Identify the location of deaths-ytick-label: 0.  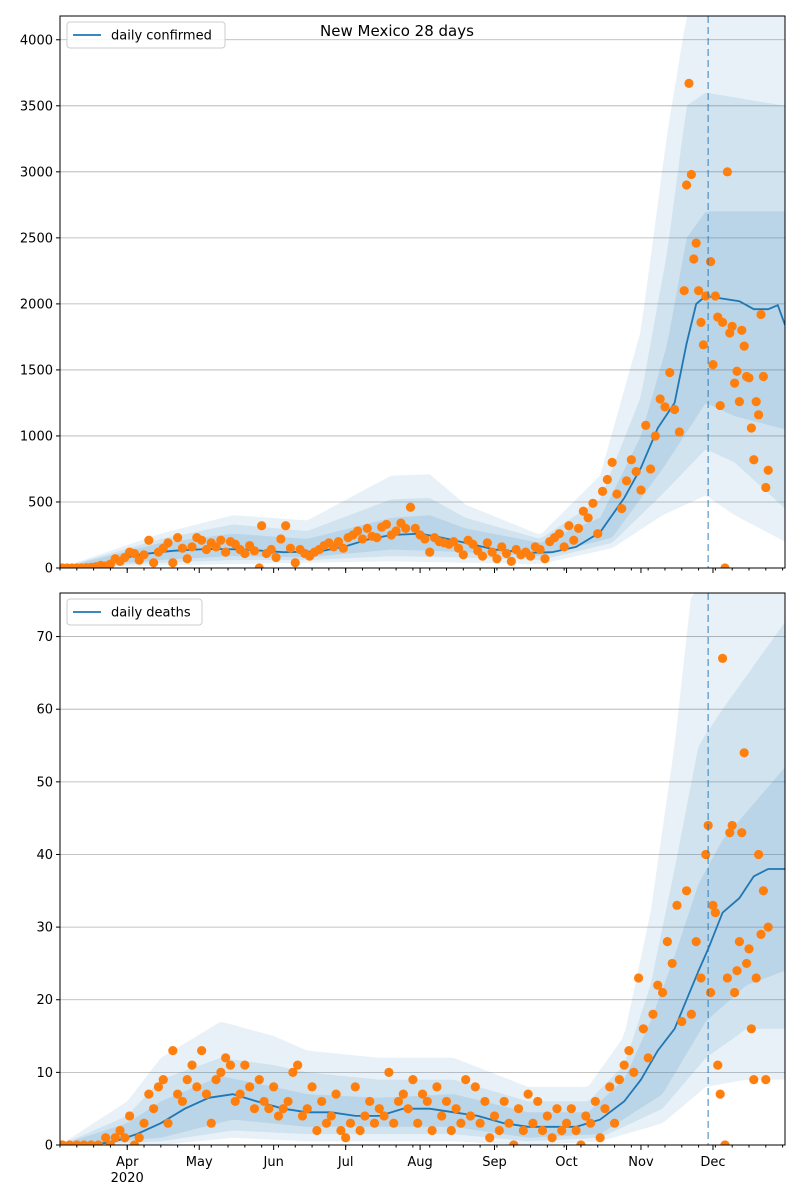
(49, 1146).